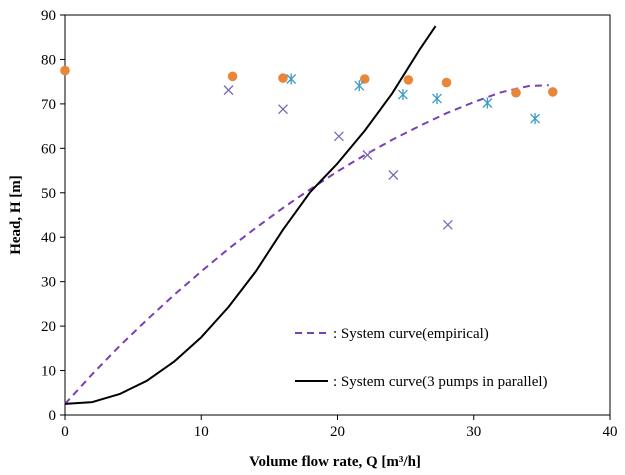 This screenshot has width=625, height=475. I want to click on y-tick-label: 80, so click(48, 60).